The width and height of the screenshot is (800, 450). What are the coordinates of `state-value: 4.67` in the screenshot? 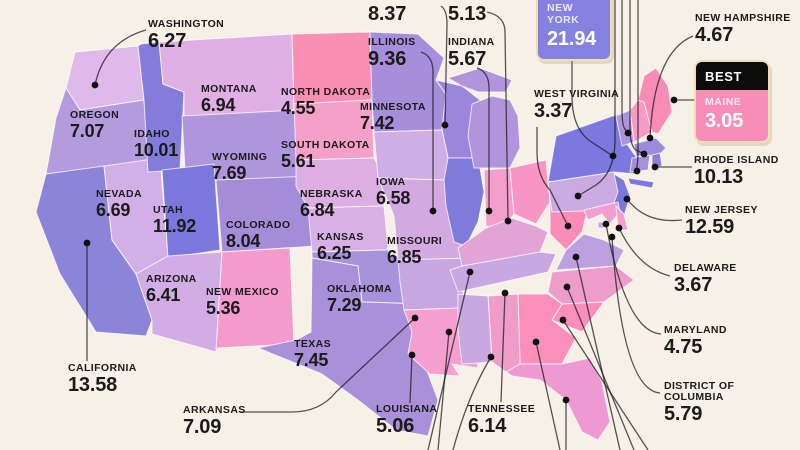 It's located at (714, 35).